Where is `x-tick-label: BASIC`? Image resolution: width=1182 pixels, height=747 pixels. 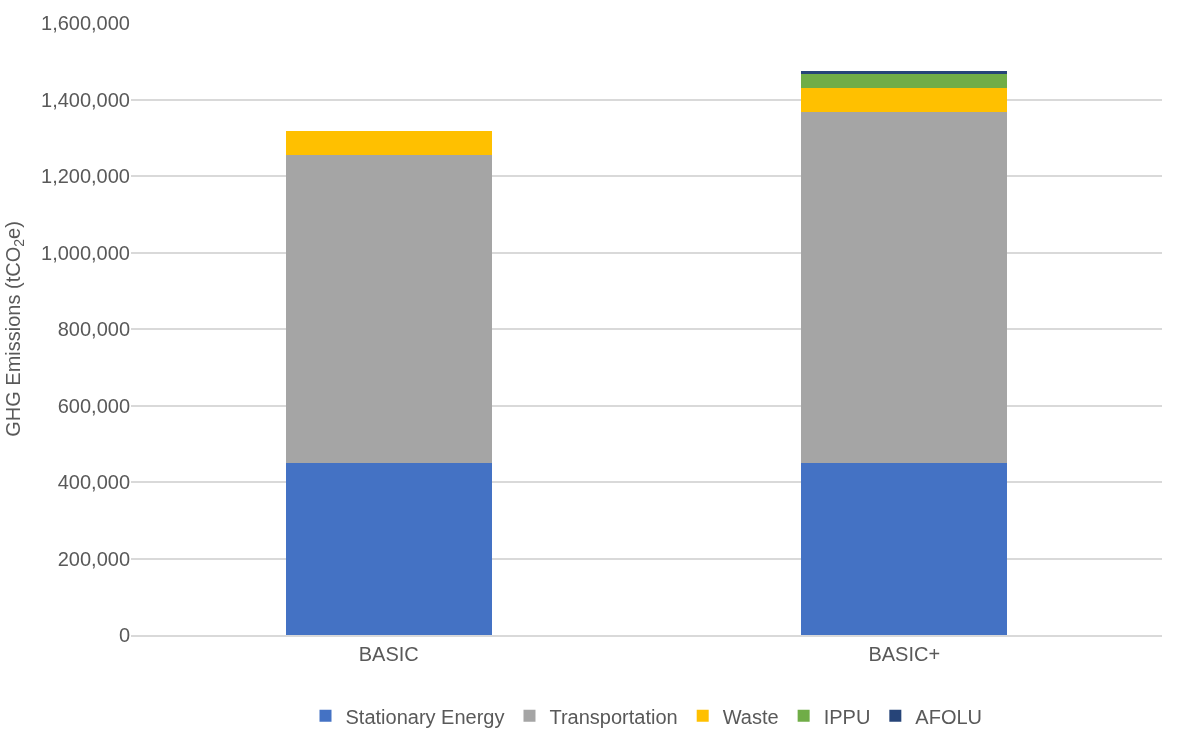 x-tick-label: BASIC is located at coordinates (388, 653).